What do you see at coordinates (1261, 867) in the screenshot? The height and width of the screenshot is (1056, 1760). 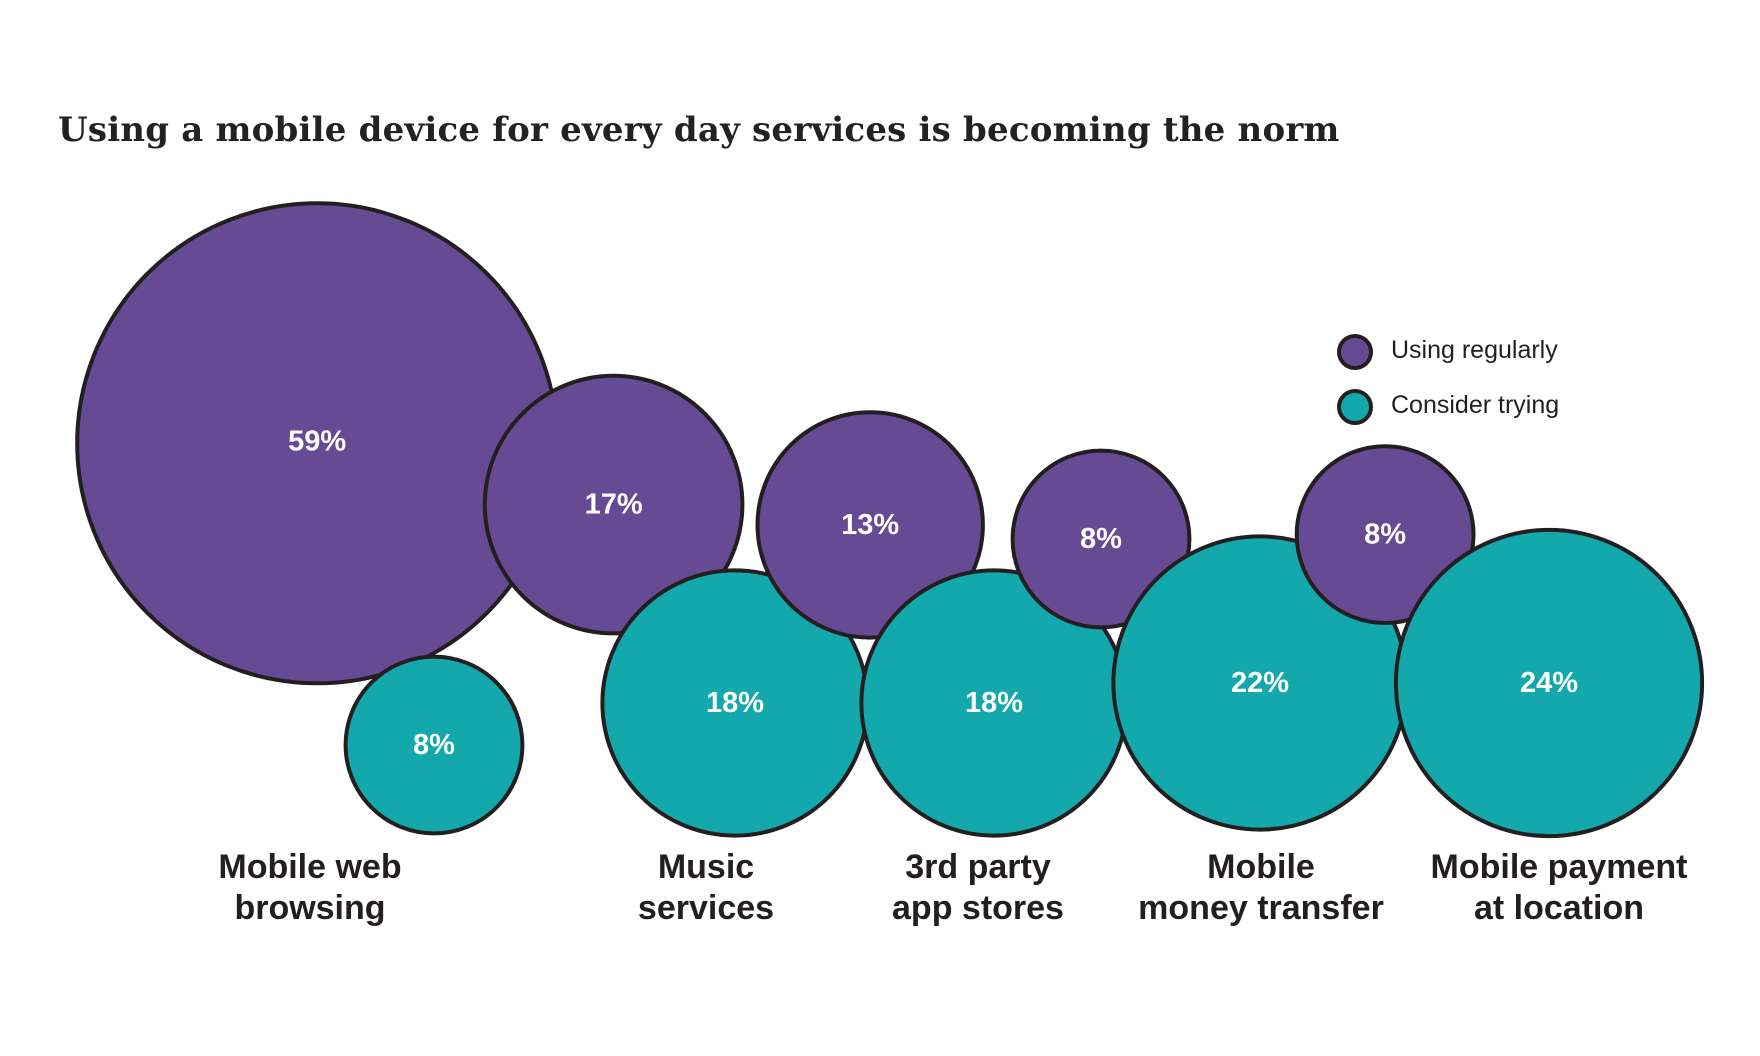 I see `category-label: Mobile` at bounding box center [1261, 867].